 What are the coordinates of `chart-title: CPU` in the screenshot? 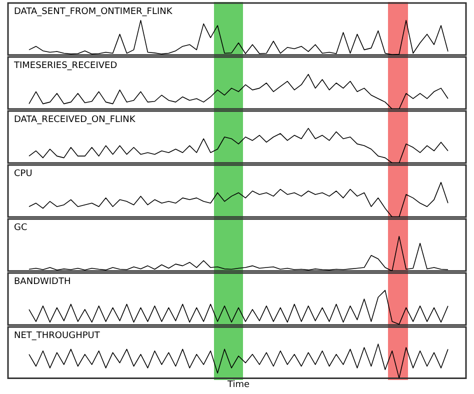 It's located at (23, 173).